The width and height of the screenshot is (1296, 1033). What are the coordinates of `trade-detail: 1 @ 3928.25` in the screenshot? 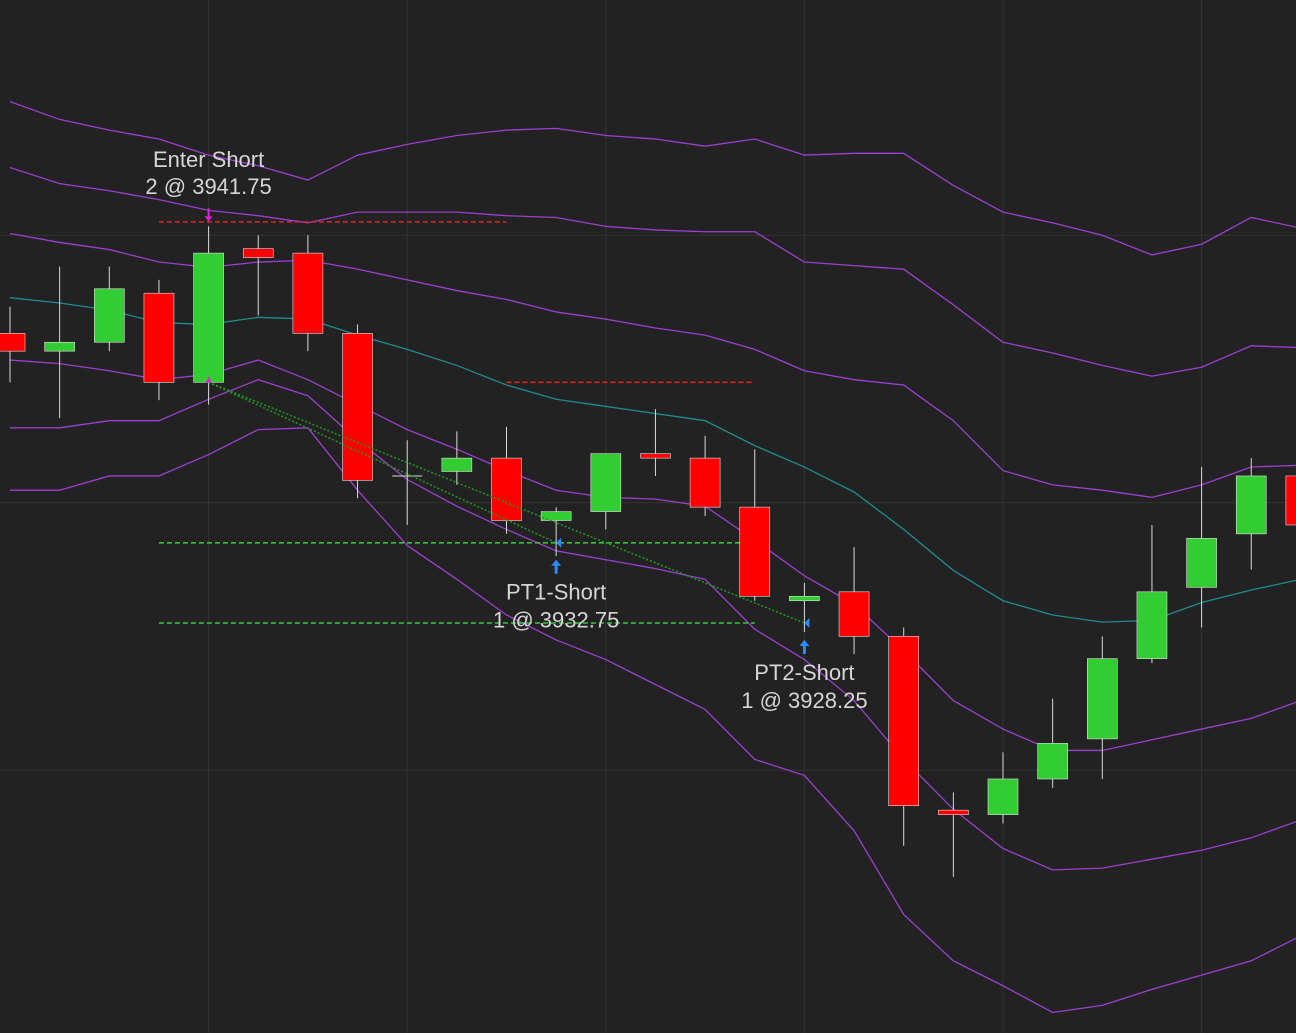 It's located at (804, 700).